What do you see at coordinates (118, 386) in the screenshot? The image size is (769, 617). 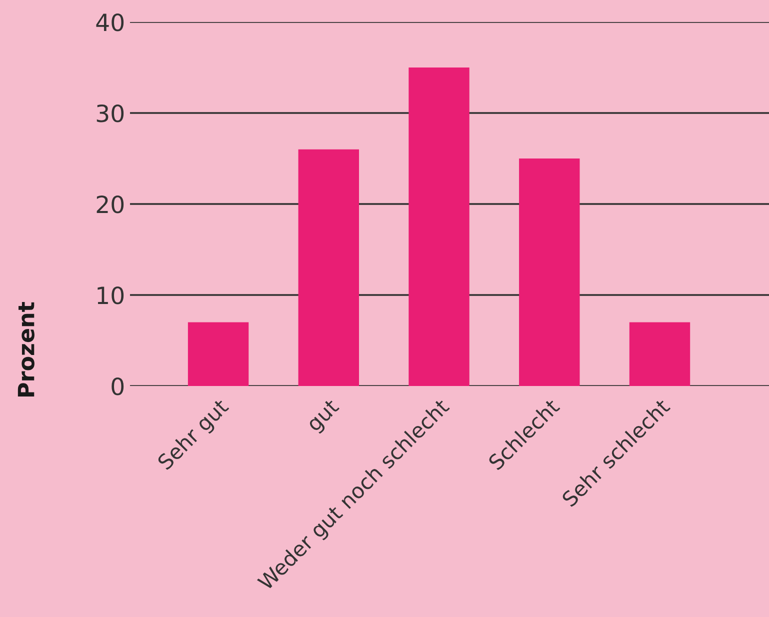 I see `y-tick-label: 0` at bounding box center [118, 386].